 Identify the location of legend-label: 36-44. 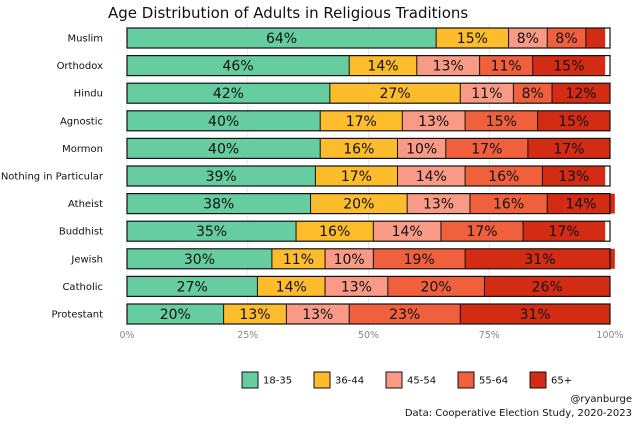
(349, 381).